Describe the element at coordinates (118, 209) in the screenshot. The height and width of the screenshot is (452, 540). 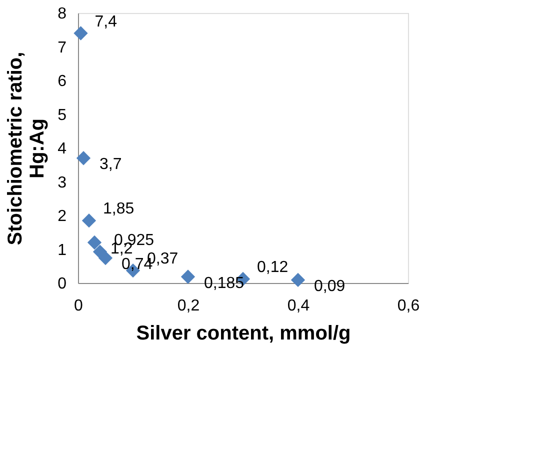
I see `data-label: 1,85` at that location.